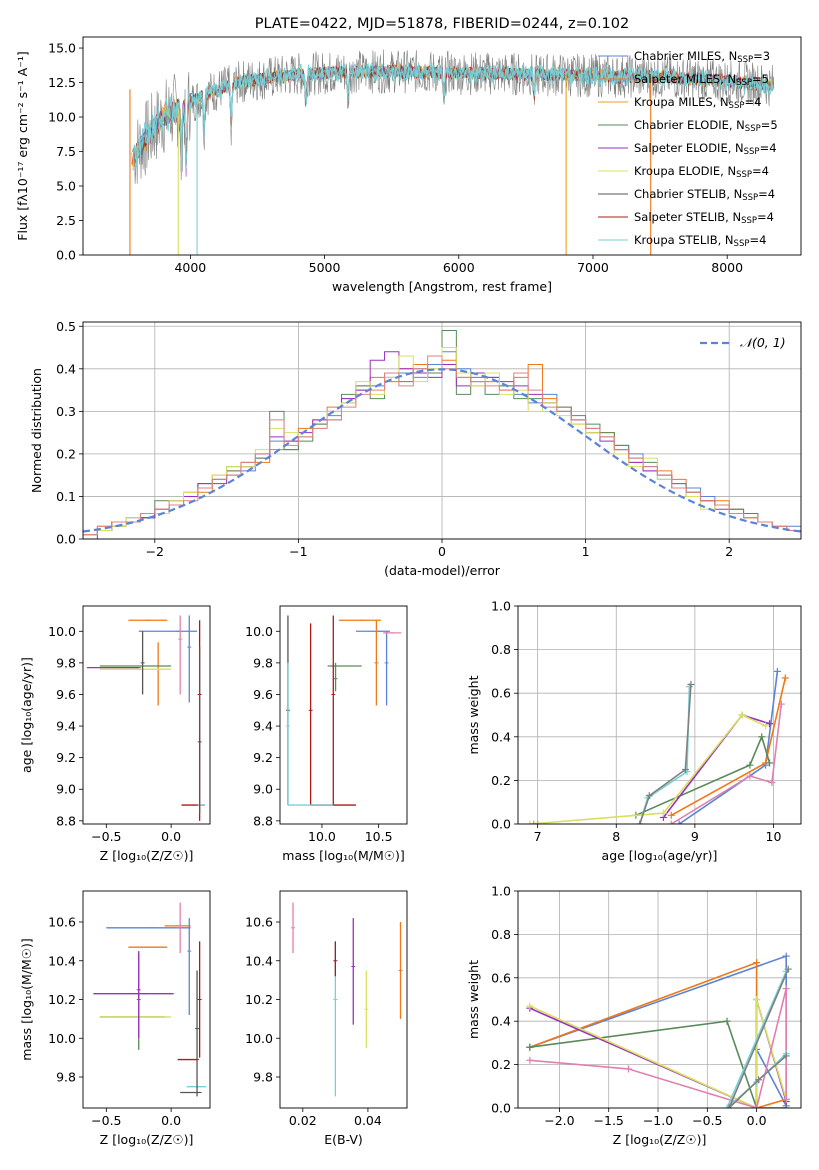 The width and height of the screenshot is (819, 1170). What do you see at coordinates (501, 693) in the screenshot?
I see `y-tick-label: 0.6` at bounding box center [501, 693].